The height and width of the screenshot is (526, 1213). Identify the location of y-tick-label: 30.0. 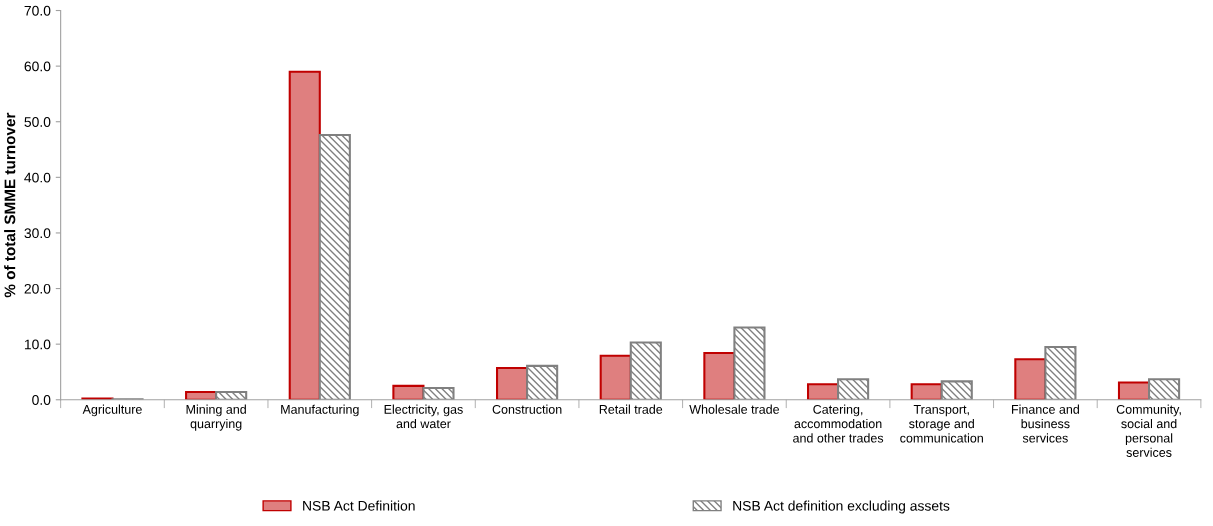
(37, 233).